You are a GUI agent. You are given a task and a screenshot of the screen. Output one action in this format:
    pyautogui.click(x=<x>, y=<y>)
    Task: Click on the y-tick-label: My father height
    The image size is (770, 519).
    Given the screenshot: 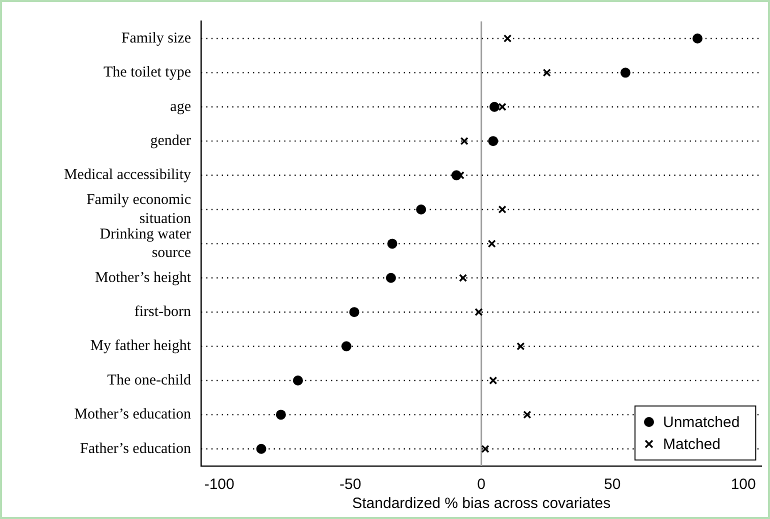 What is the action you would take?
    pyautogui.click(x=141, y=346)
    